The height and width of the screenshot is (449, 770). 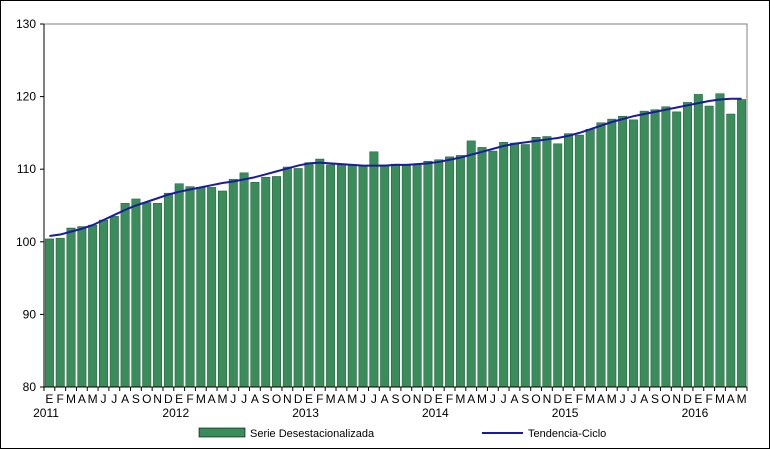 What do you see at coordinates (26, 169) in the screenshot?
I see `y-tick-label: 110` at bounding box center [26, 169].